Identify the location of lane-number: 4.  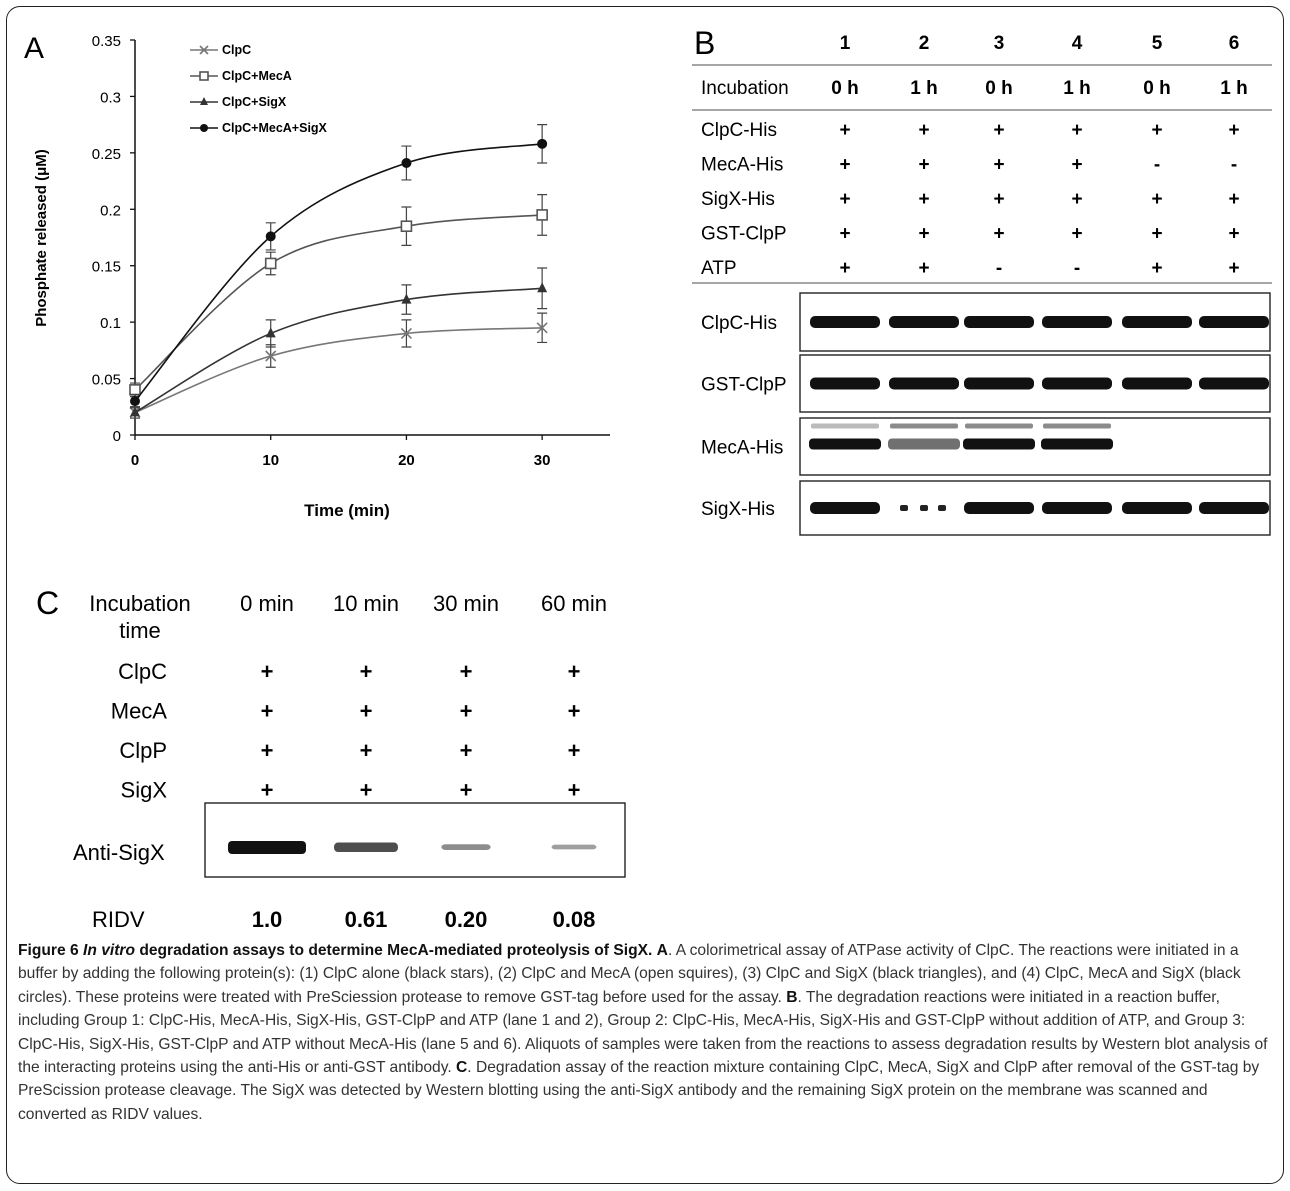
(1077, 43).